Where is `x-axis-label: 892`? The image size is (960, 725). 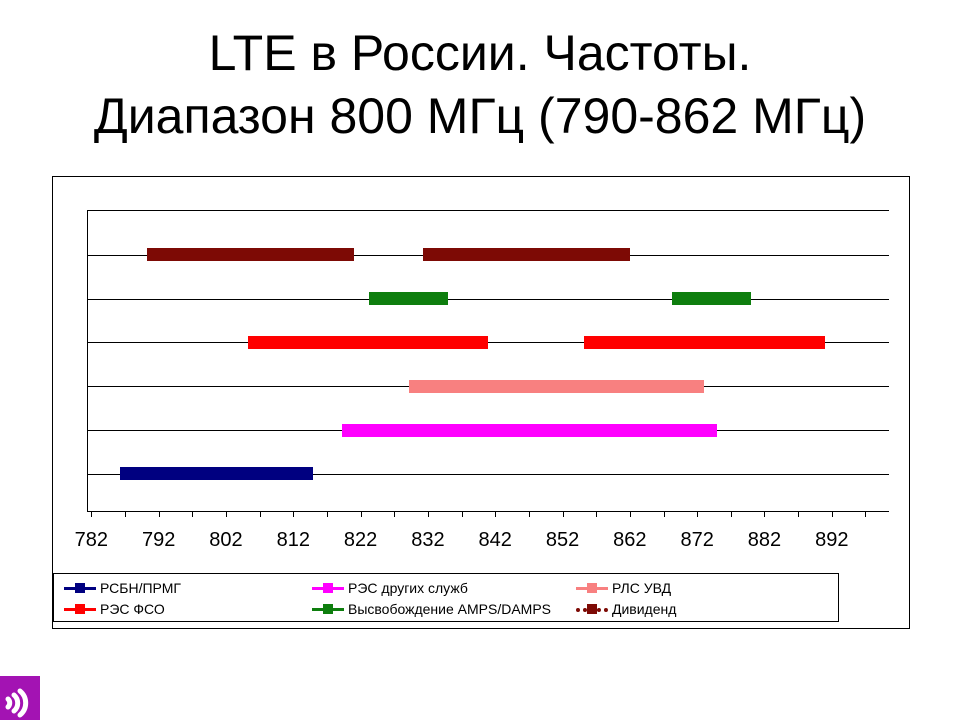 x-axis-label: 892 is located at coordinates (832, 540).